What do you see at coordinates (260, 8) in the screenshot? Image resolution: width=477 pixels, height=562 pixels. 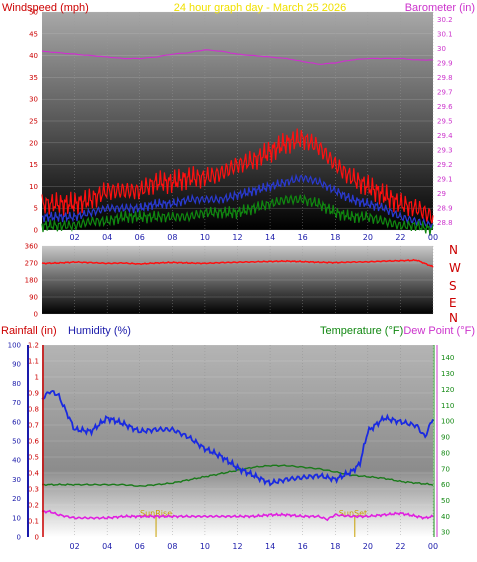 I see `chart-title: 24 hour graph day - March 25 2026` at bounding box center [260, 8].